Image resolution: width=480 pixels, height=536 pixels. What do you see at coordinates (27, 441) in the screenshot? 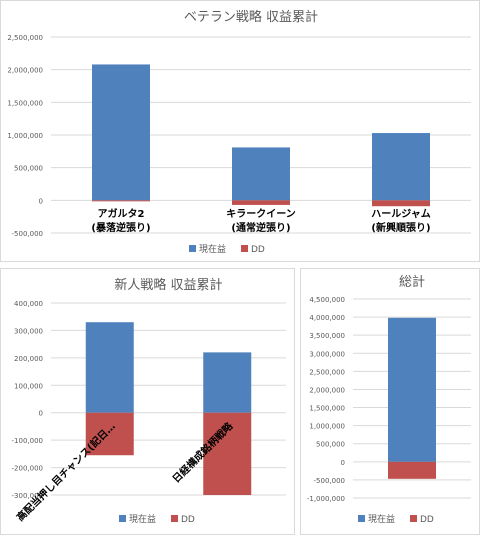
I see `y-tick-label: -100,000` at bounding box center [27, 441].